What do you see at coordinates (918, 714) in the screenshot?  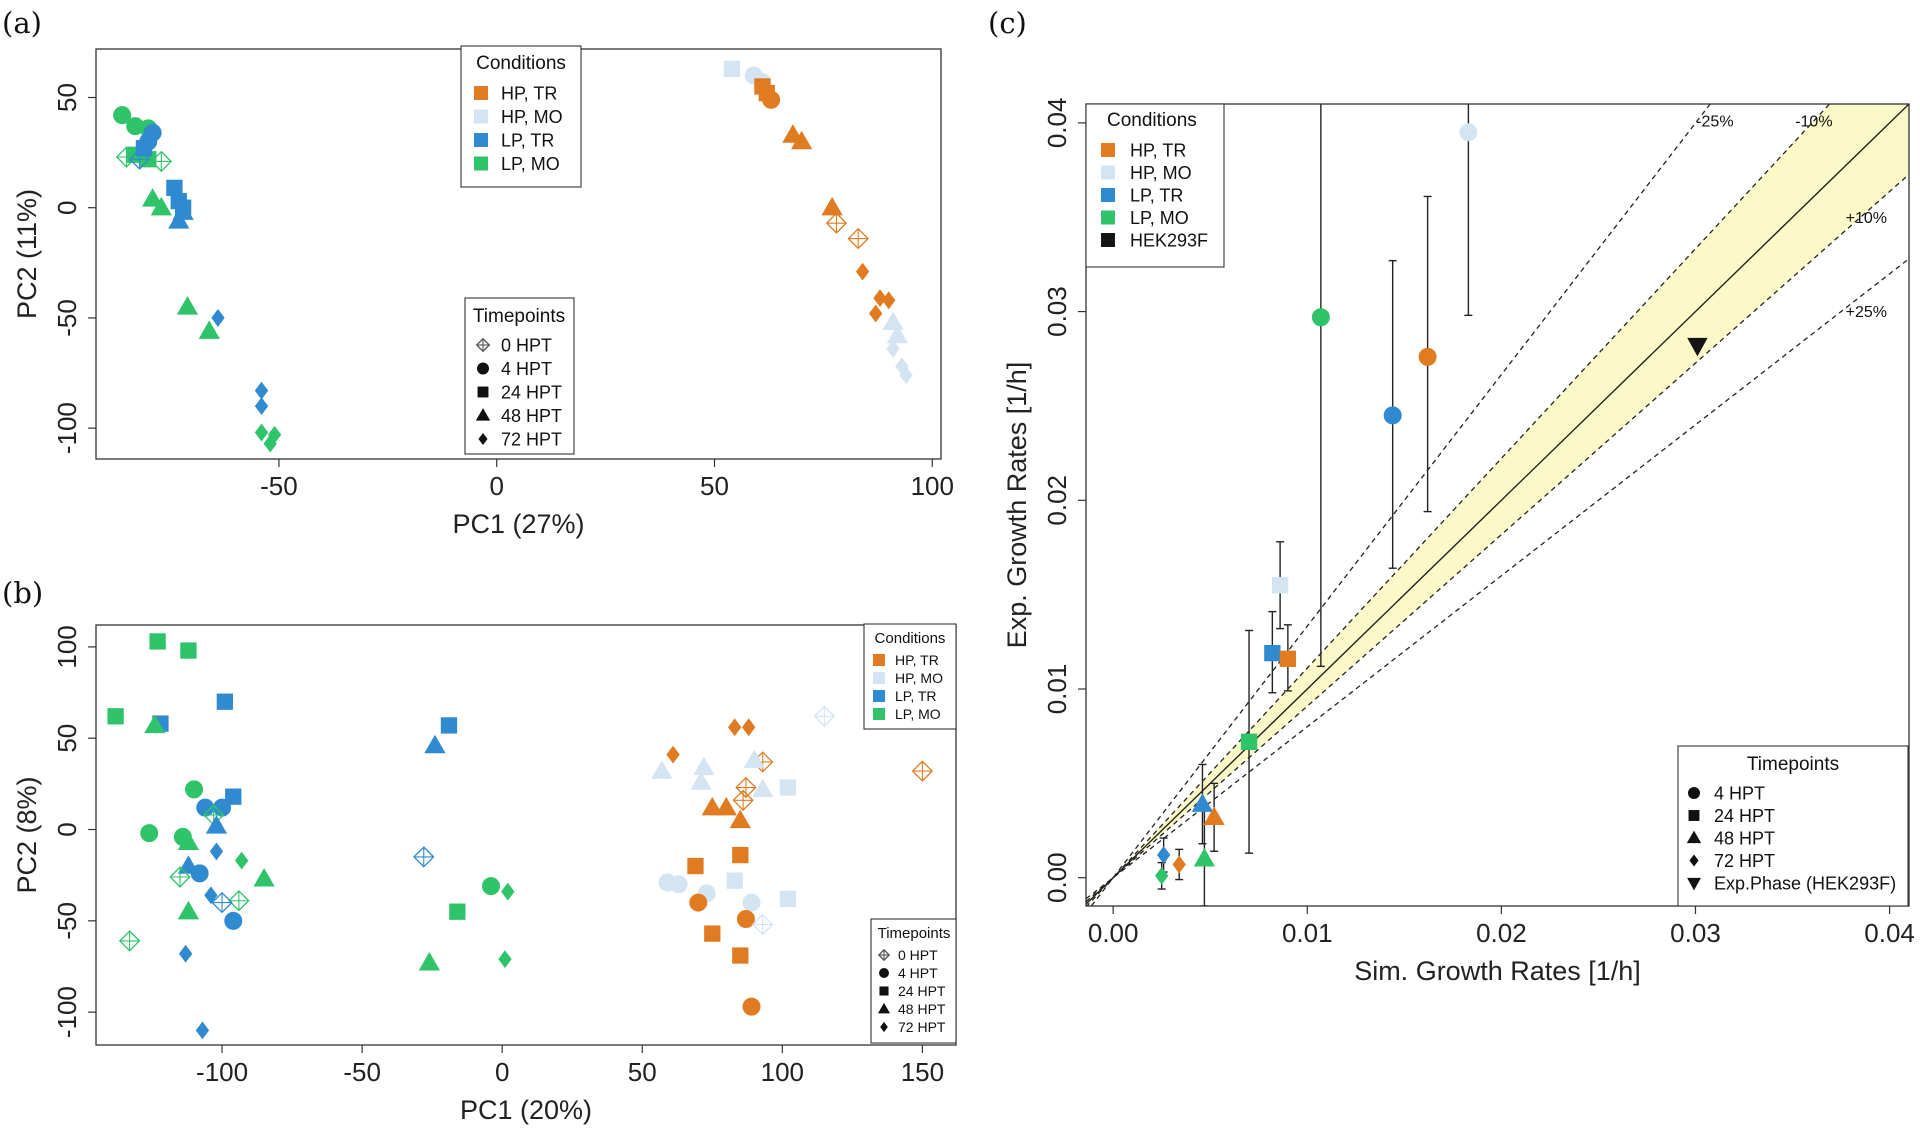 I see `legend-item-lp-mo: LP, MO` at bounding box center [918, 714].